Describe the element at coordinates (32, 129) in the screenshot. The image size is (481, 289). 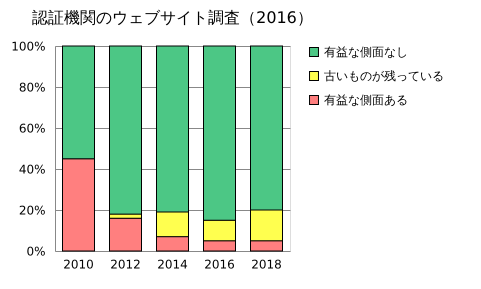
I see `y-tick-label: 60%` at that location.